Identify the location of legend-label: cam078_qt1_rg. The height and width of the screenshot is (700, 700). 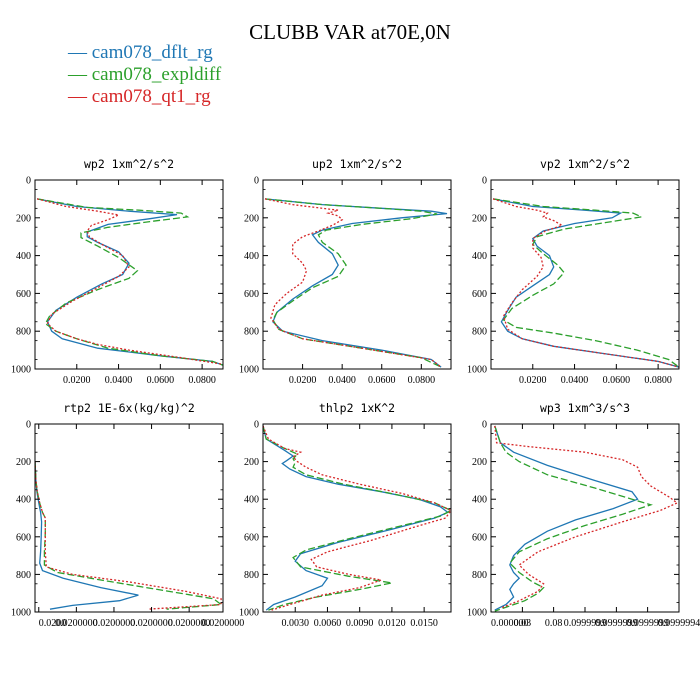
(151, 96).